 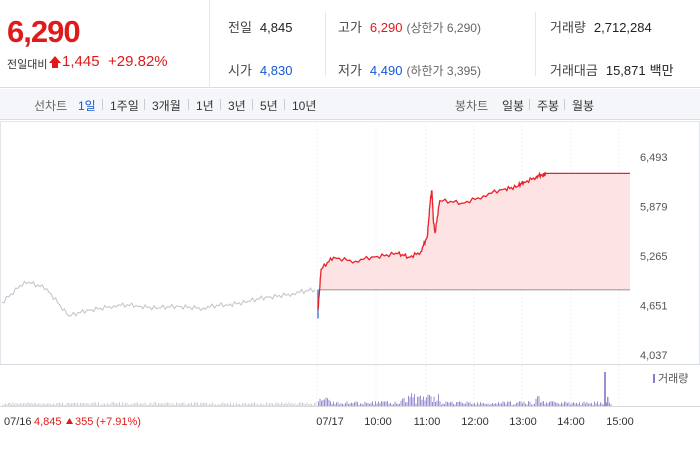 I want to click on prev-day-close: 4,845, so click(x=48, y=422).